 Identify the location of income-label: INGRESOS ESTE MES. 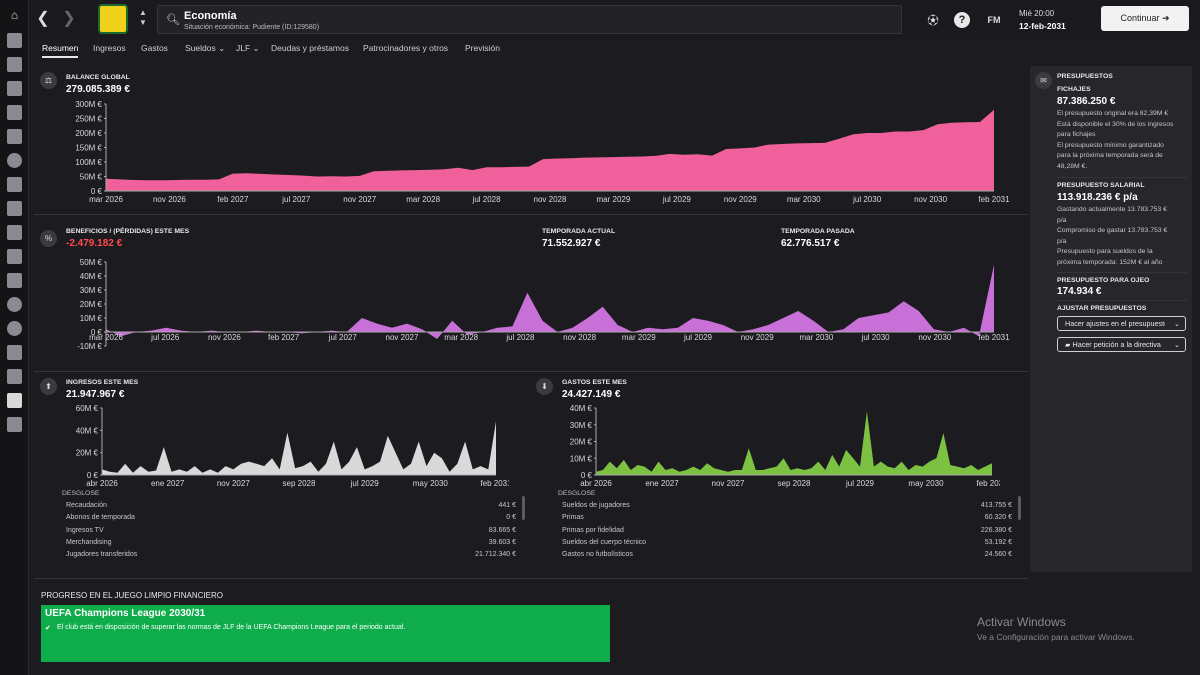
(102, 382).